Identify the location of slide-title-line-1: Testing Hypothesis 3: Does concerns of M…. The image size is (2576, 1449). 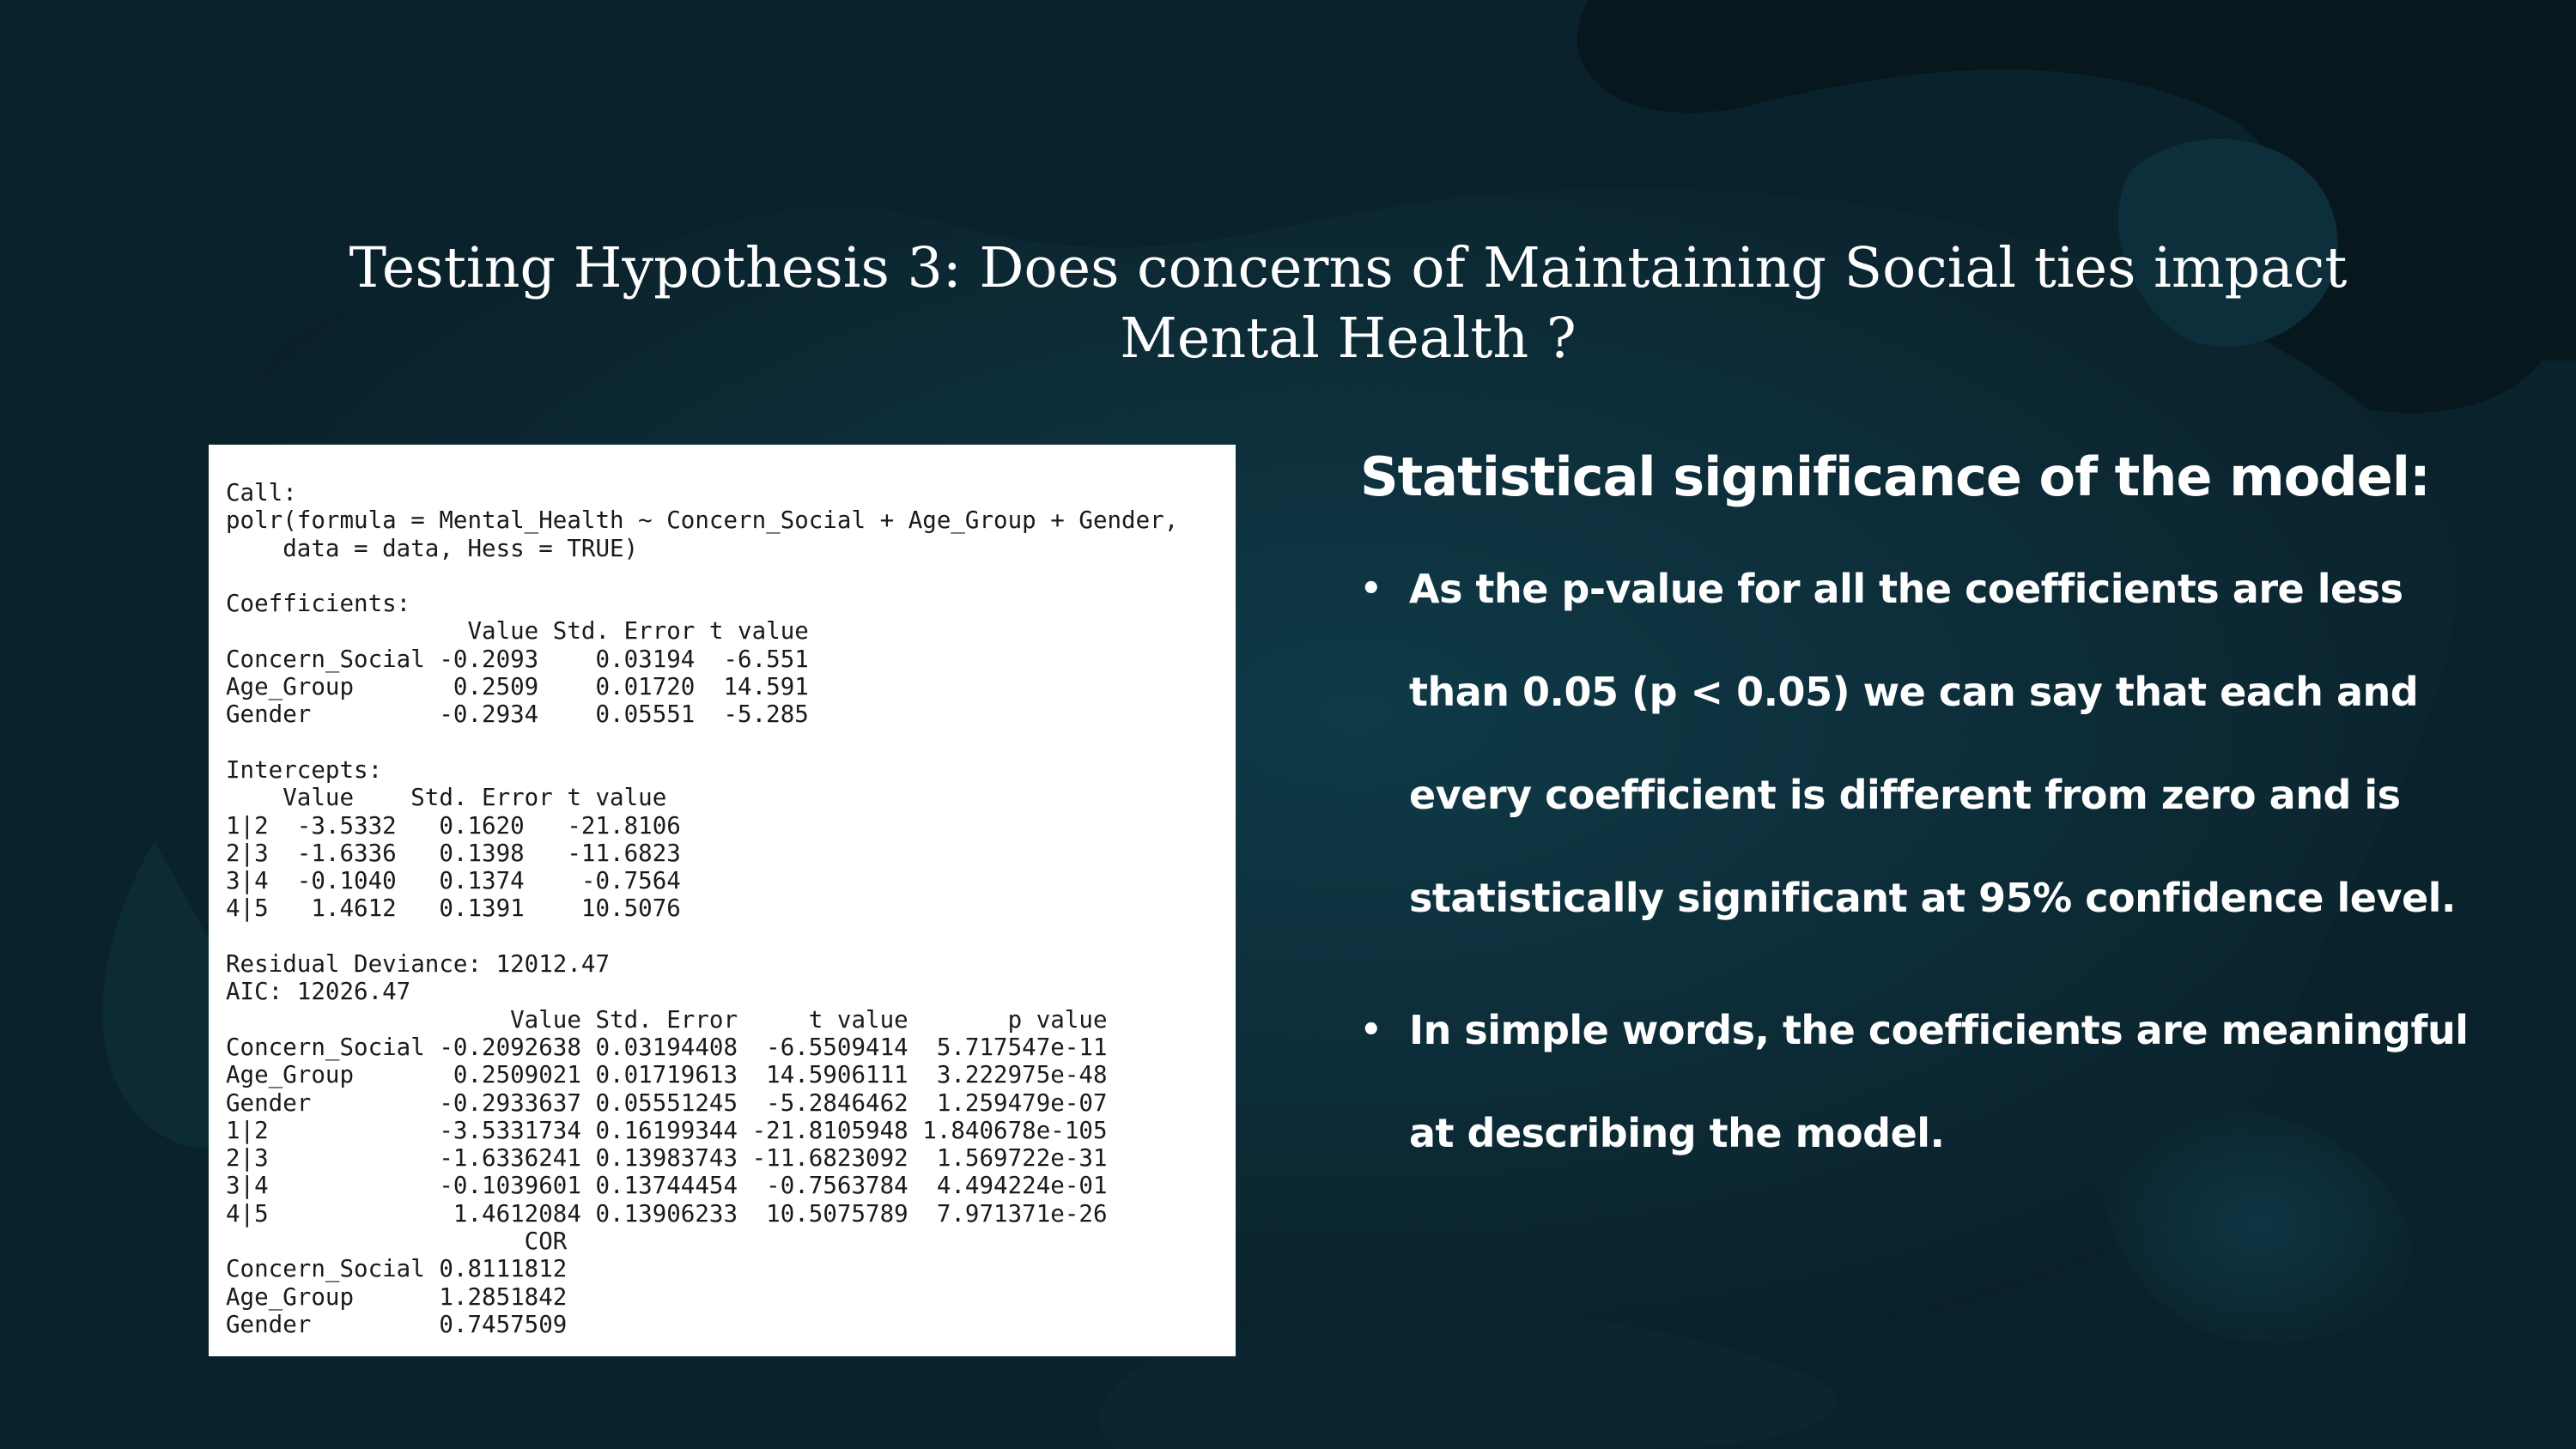
(1349, 268).